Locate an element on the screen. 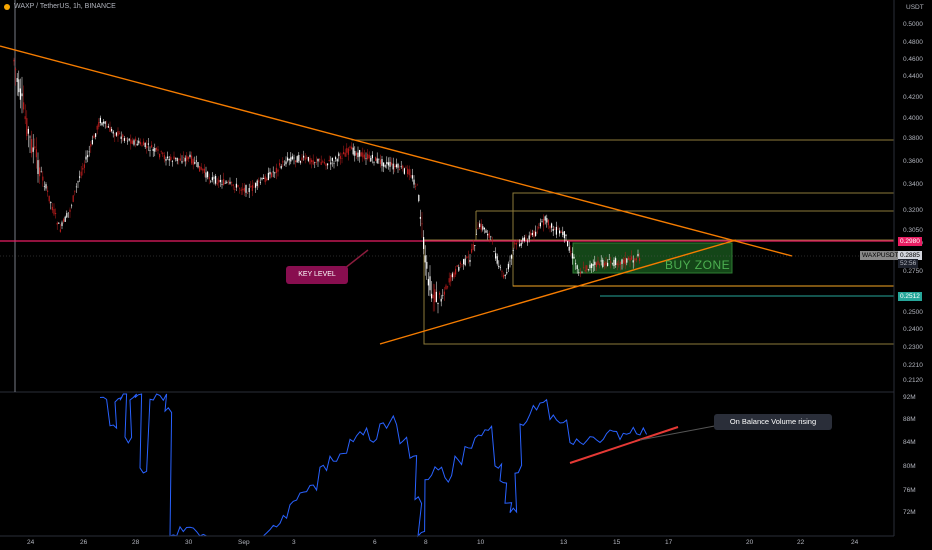 The height and width of the screenshot is (550, 932). chart-header: WAXP / TetherUS, 1h, BINANCE is located at coordinates (60, 6).